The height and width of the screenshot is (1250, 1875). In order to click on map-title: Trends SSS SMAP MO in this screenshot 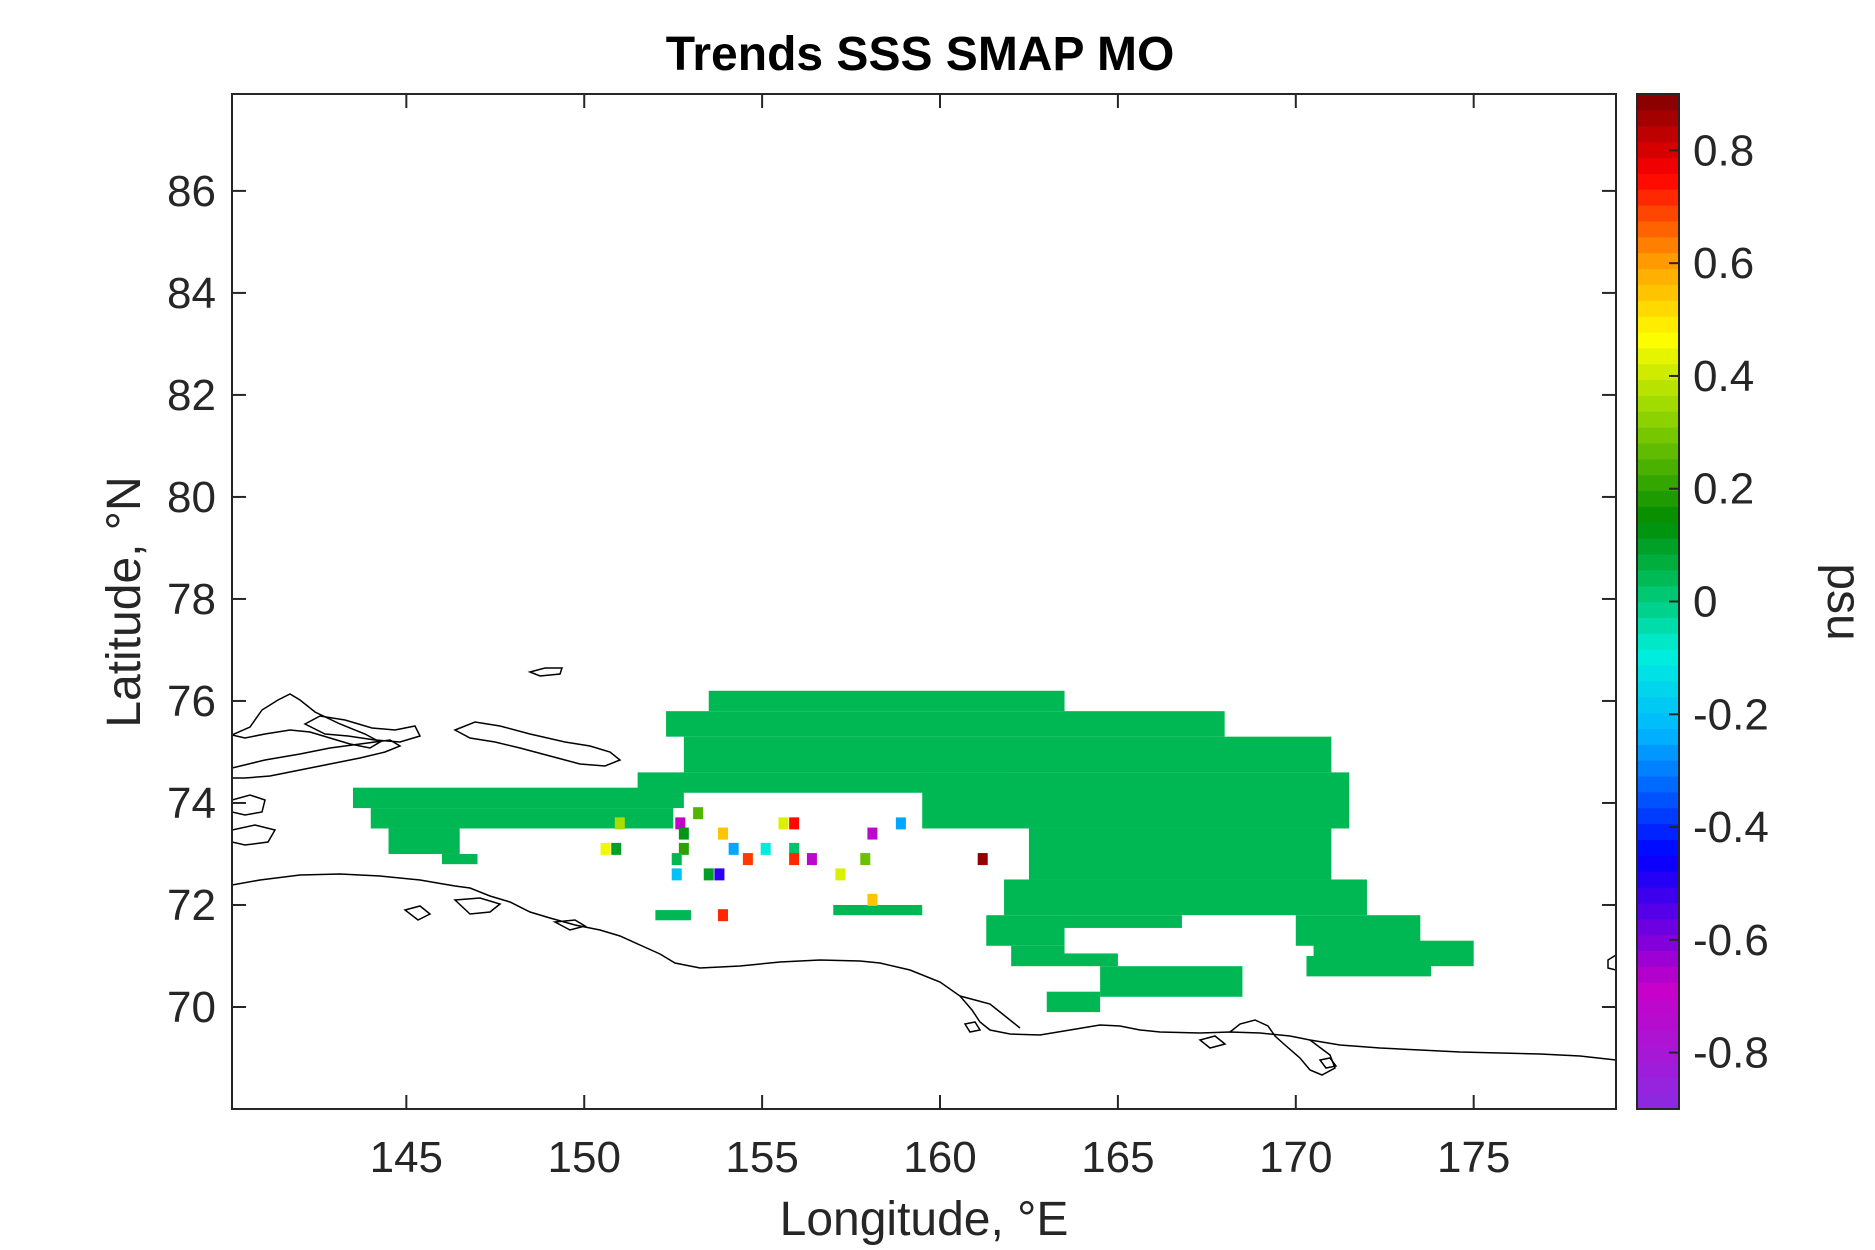, I will do `click(920, 54)`.